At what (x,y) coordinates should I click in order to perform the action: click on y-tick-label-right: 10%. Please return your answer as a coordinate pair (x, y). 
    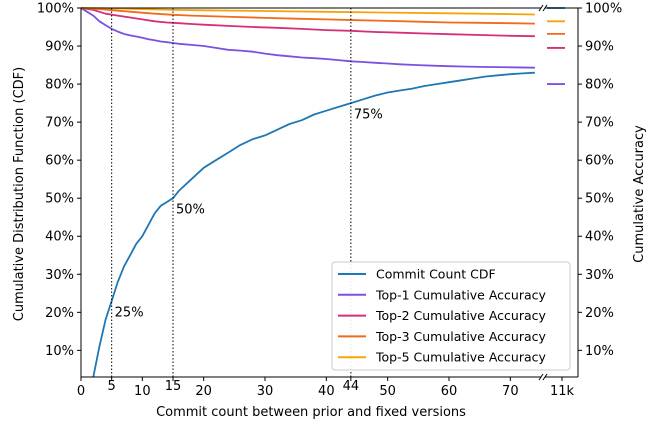
    Looking at the image, I should click on (599, 351).